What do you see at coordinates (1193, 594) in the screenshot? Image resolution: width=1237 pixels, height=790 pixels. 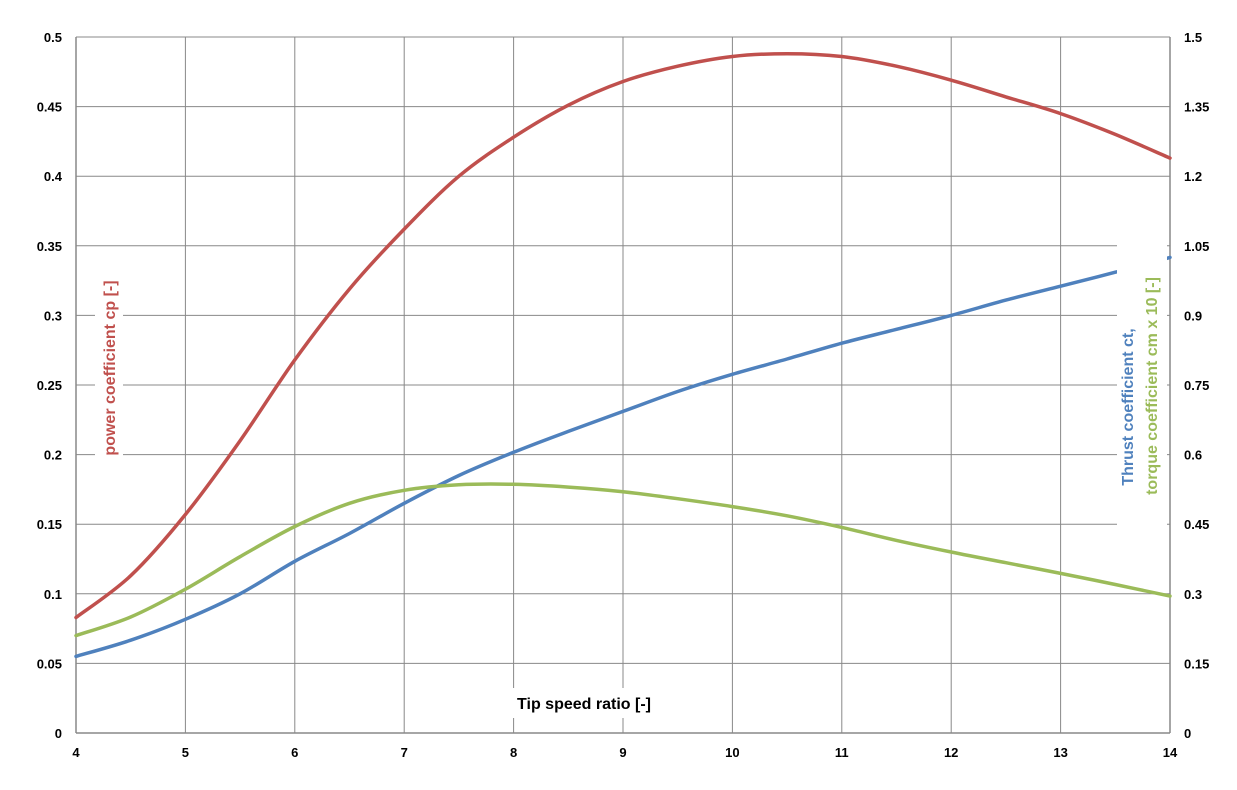 I see `y-right-tick-label: 0.3` at bounding box center [1193, 594].